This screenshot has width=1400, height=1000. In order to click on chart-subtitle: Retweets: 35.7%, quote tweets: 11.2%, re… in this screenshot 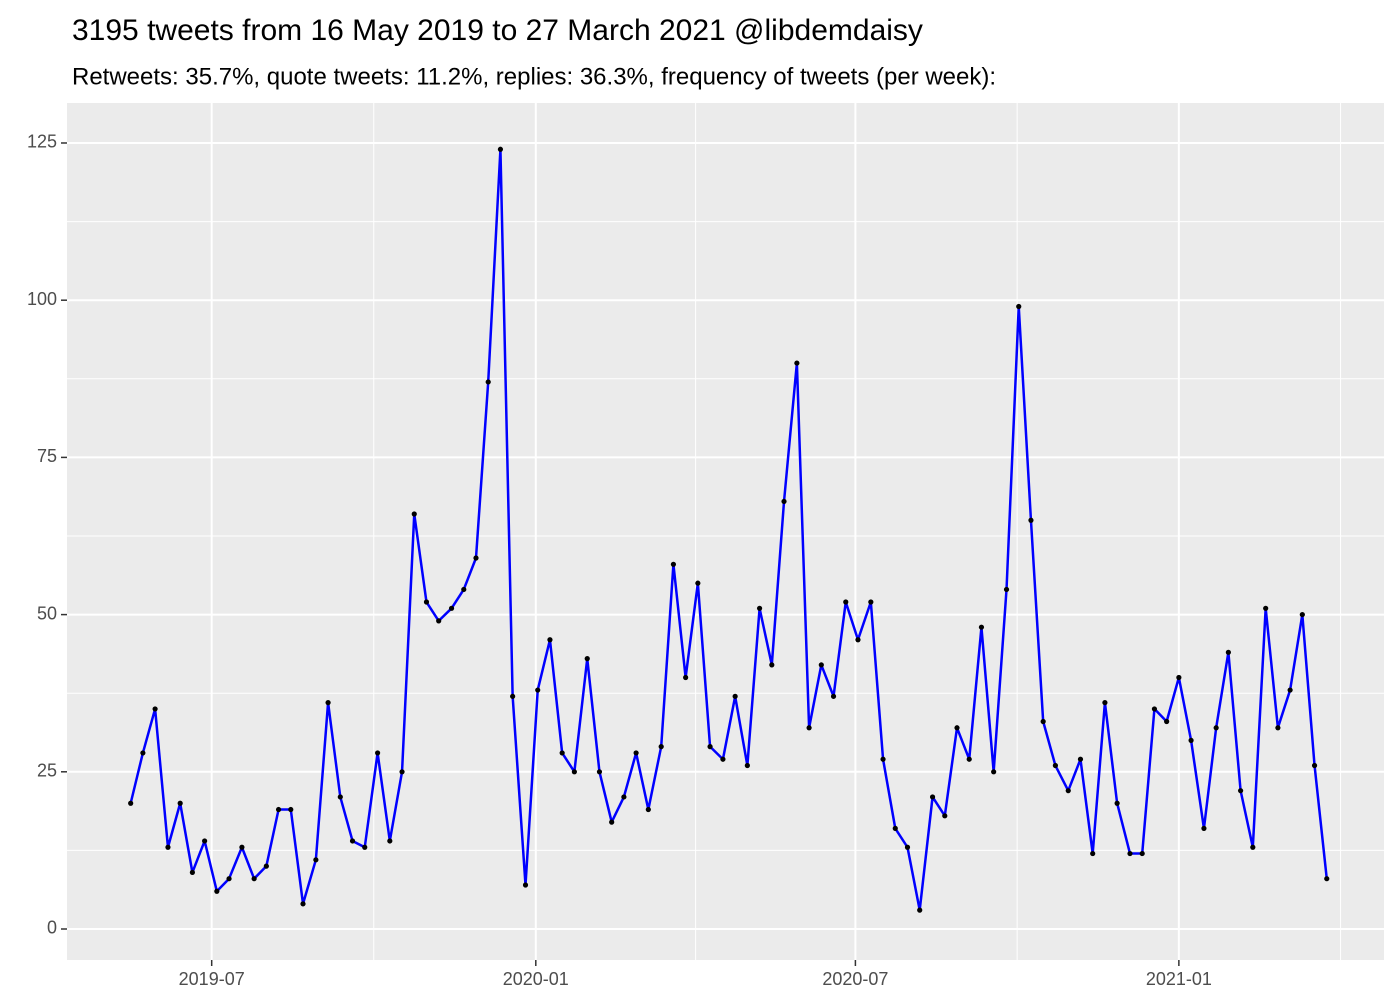, I will do `click(534, 76)`.